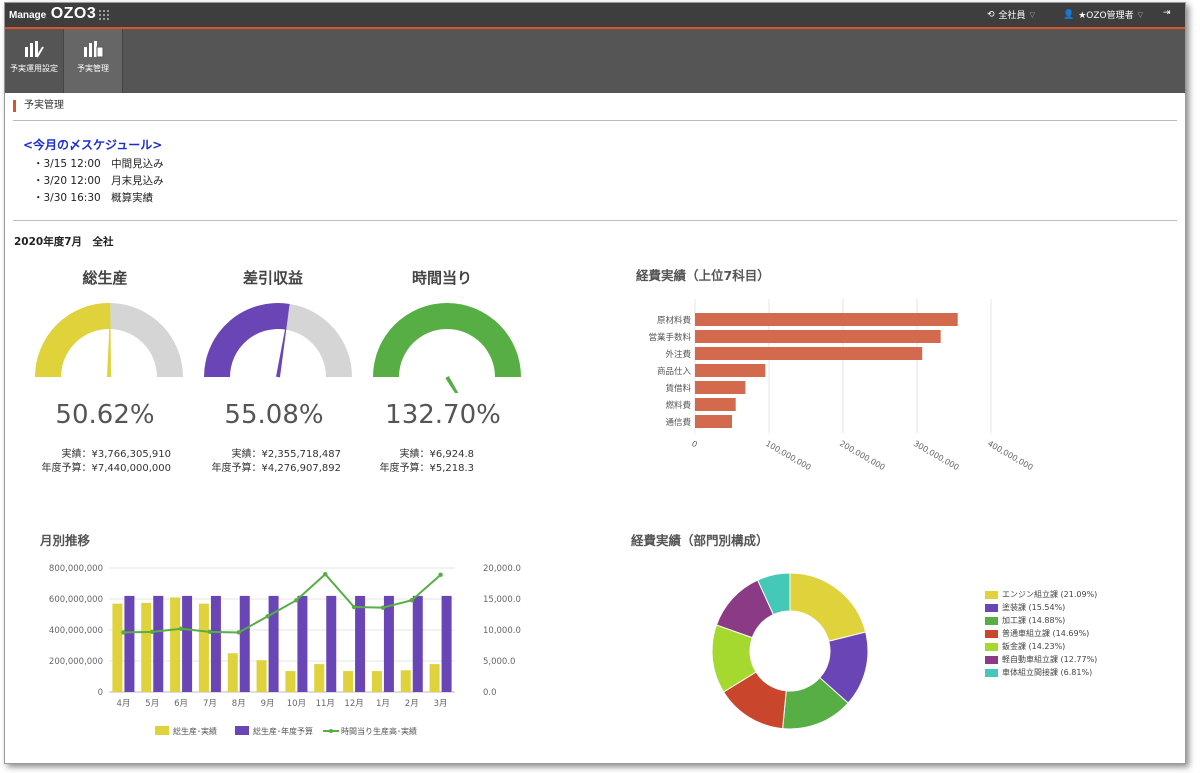  What do you see at coordinates (412, 704) in the screenshot?
I see `x-tick-label: 2月` at bounding box center [412, 704].